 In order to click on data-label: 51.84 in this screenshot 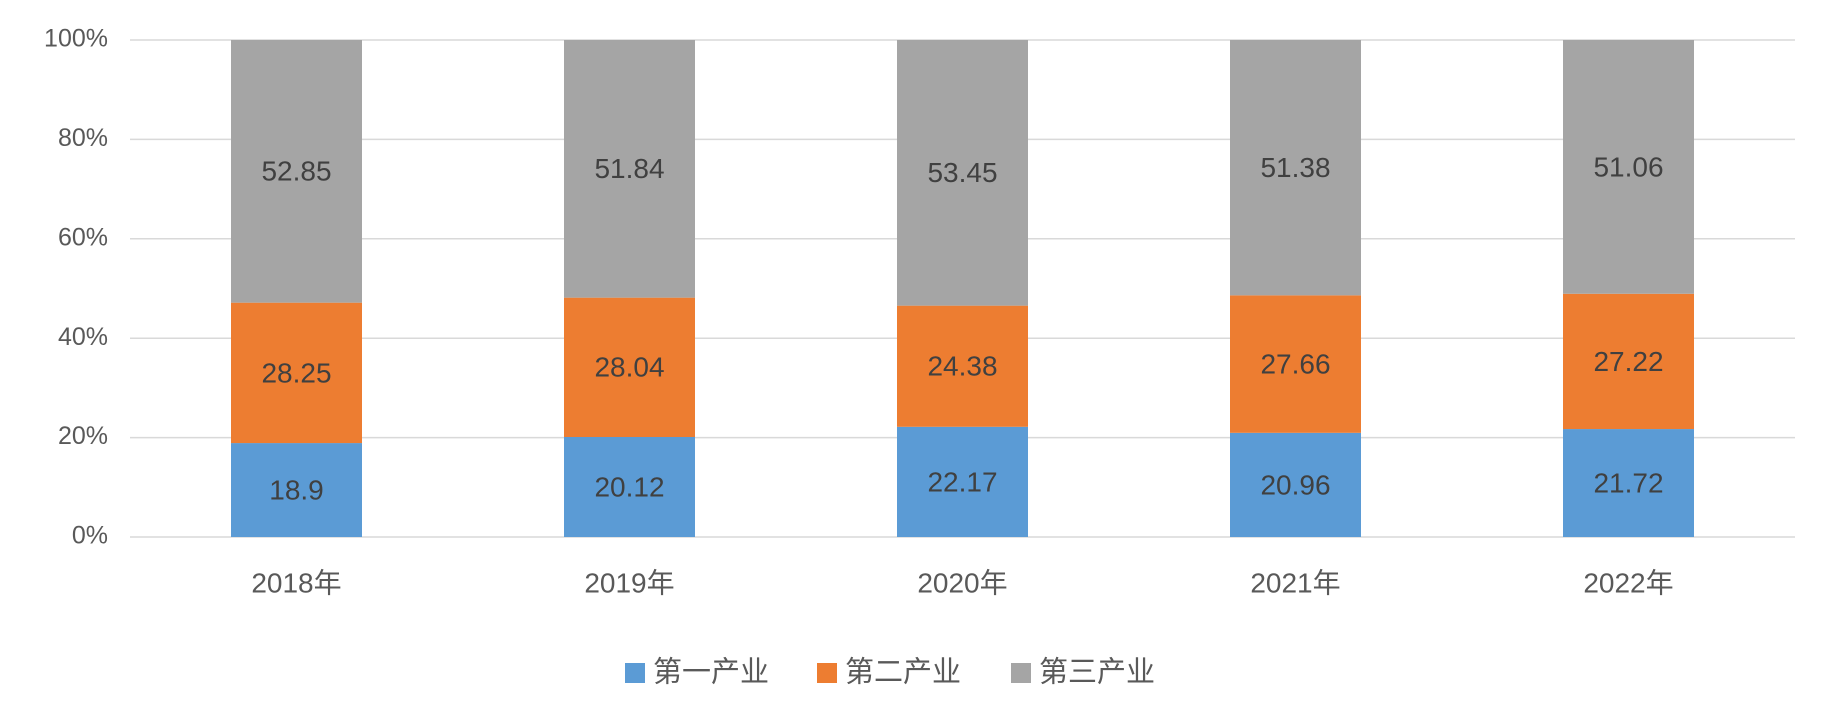, I will do `click(629, 168)`.